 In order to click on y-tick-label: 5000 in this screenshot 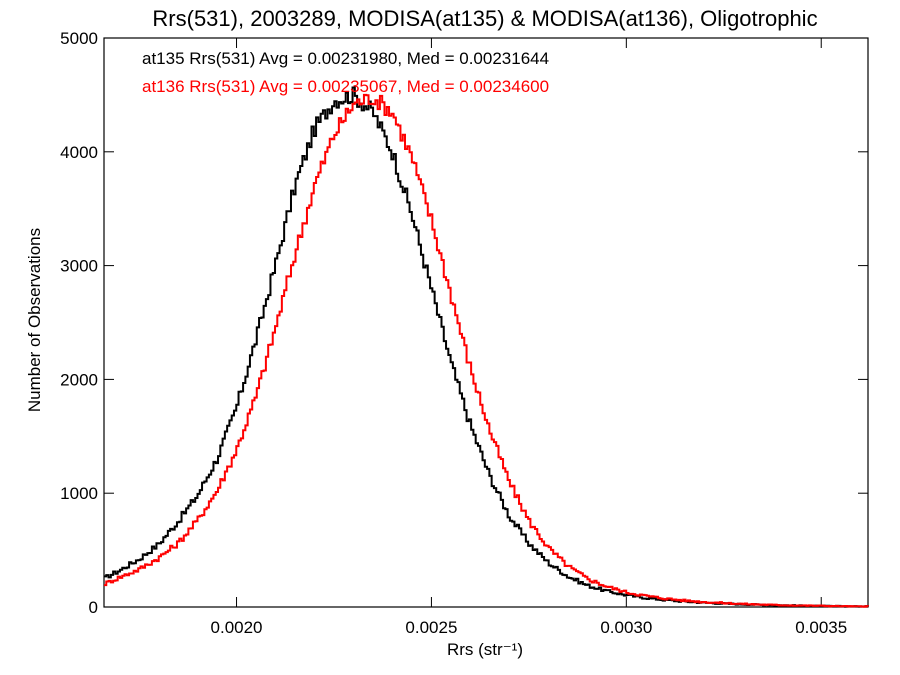, I will do `click(79, 38)`.